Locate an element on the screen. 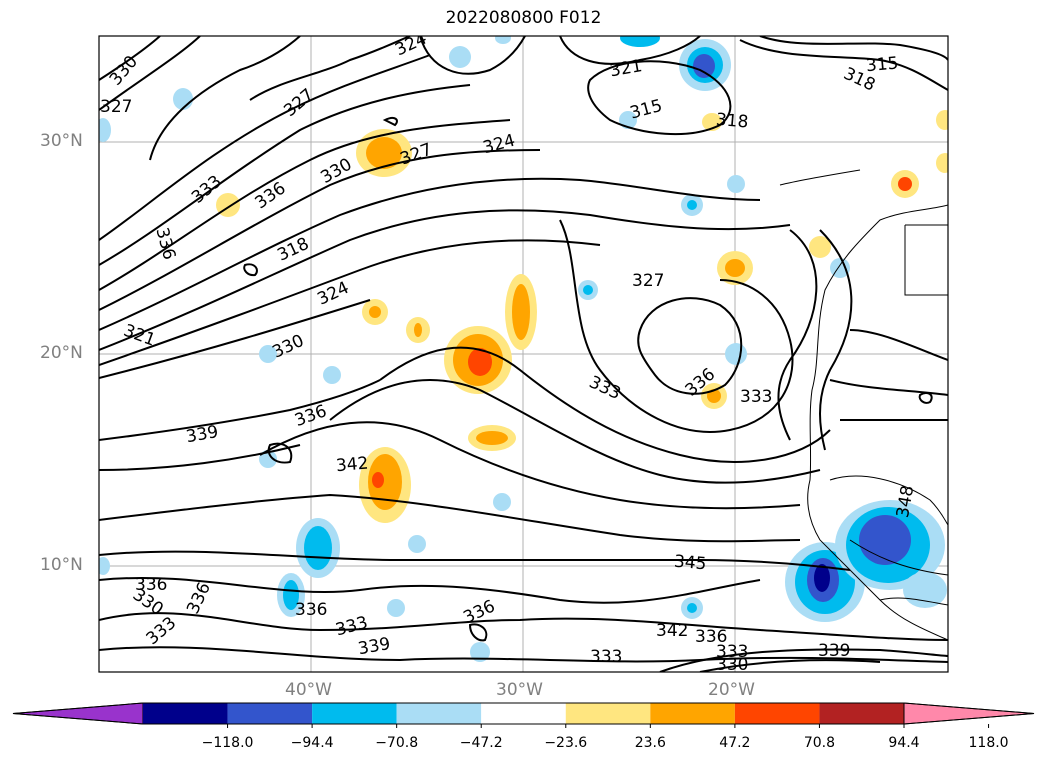 This screenshot has height=763, width=1047. latitude-label-10n: 10°N is located at coordinates (61, 565).